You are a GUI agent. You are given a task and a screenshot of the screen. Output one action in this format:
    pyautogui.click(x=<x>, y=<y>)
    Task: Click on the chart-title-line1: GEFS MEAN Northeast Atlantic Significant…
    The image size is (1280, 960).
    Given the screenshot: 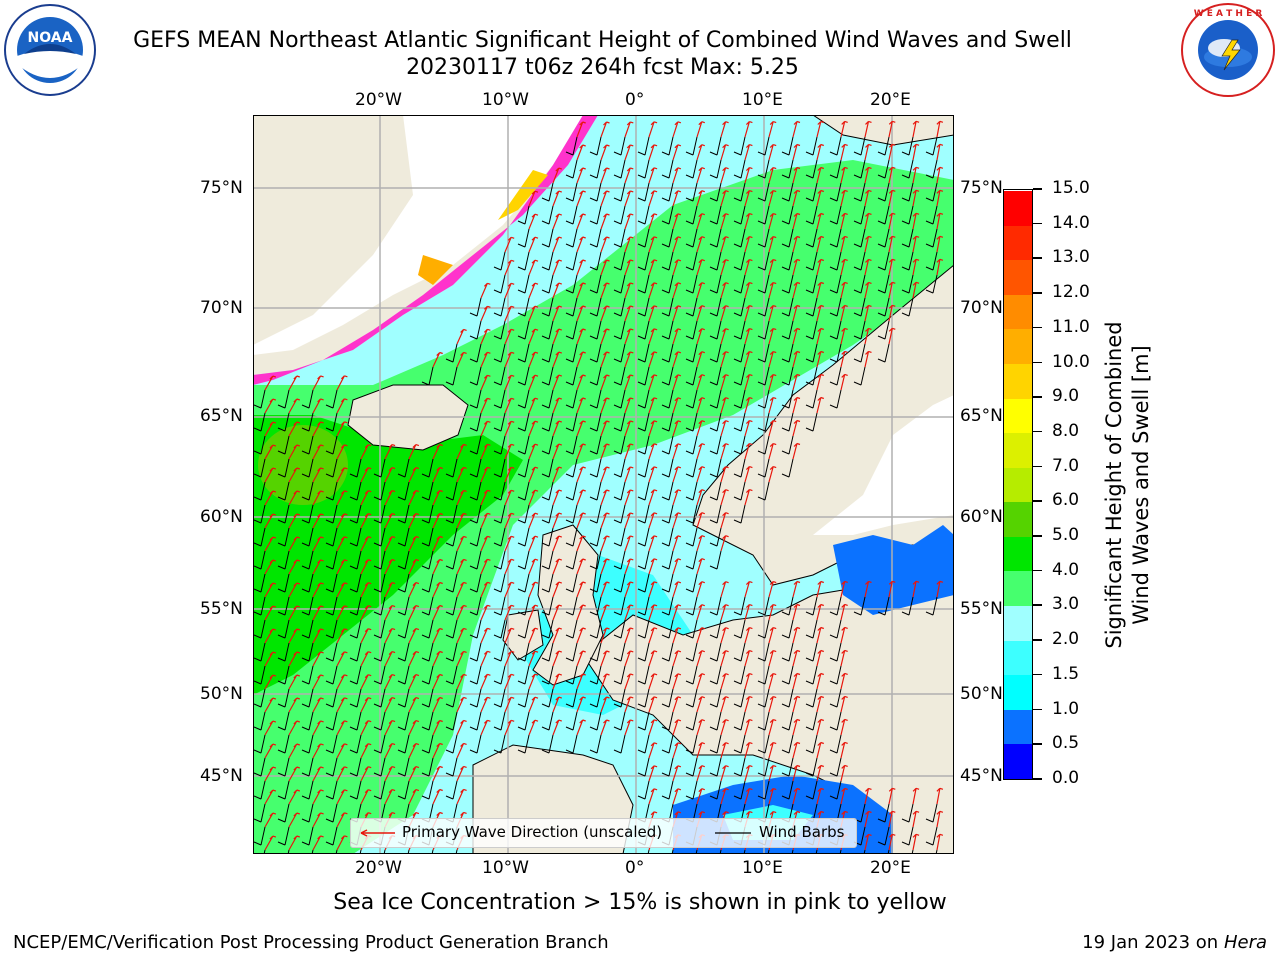 What is the action you would take?
    pyautogui.click(x=602, y=40)
    